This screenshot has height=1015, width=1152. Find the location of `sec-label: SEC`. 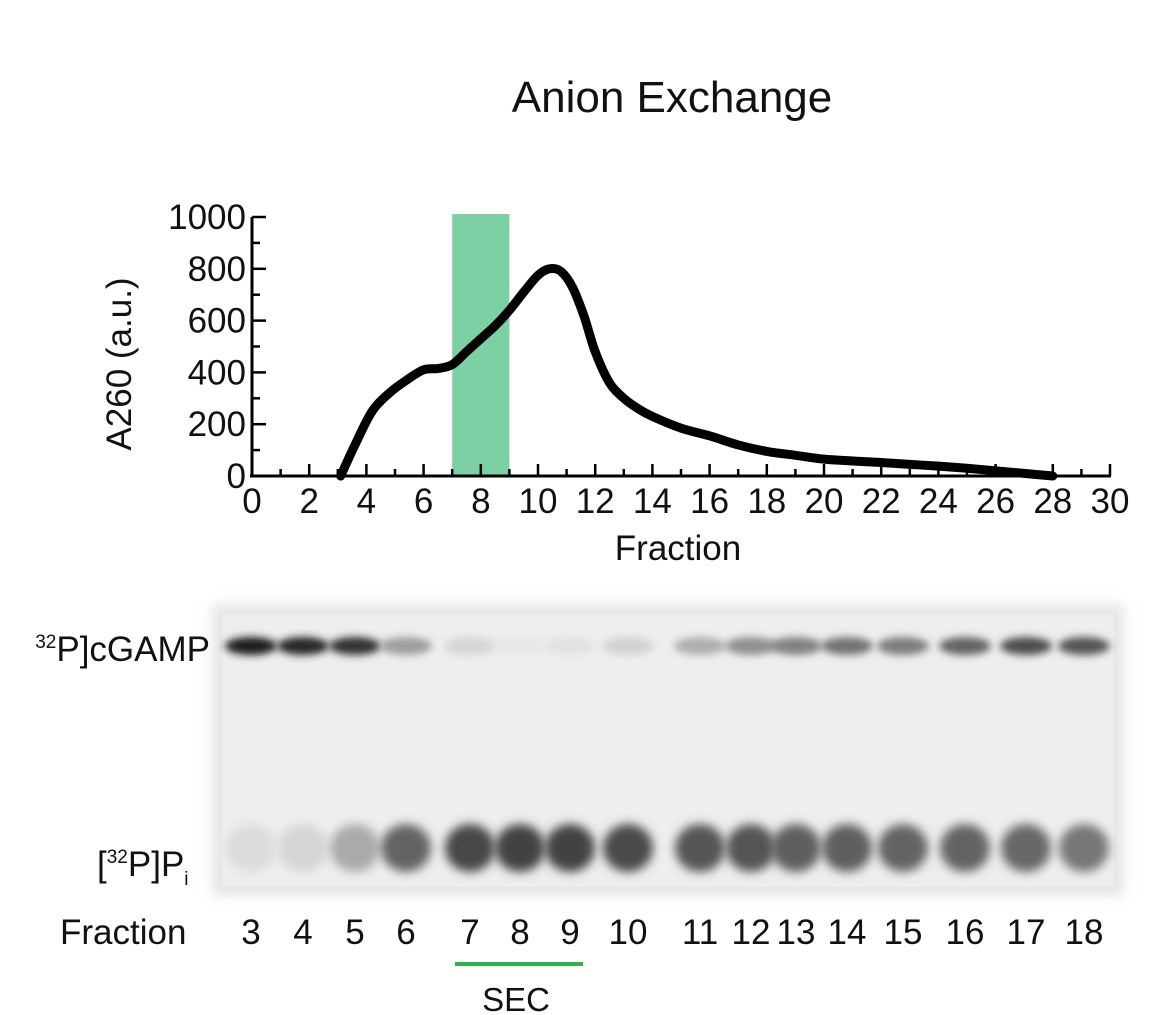

sec-label: SEC is located at coordinates (516, 998).